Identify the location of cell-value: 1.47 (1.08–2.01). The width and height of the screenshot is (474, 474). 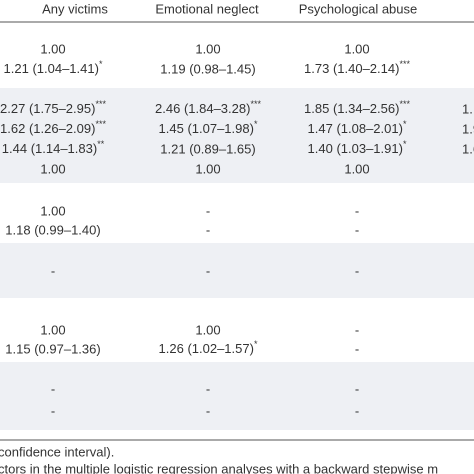
(355, 128).